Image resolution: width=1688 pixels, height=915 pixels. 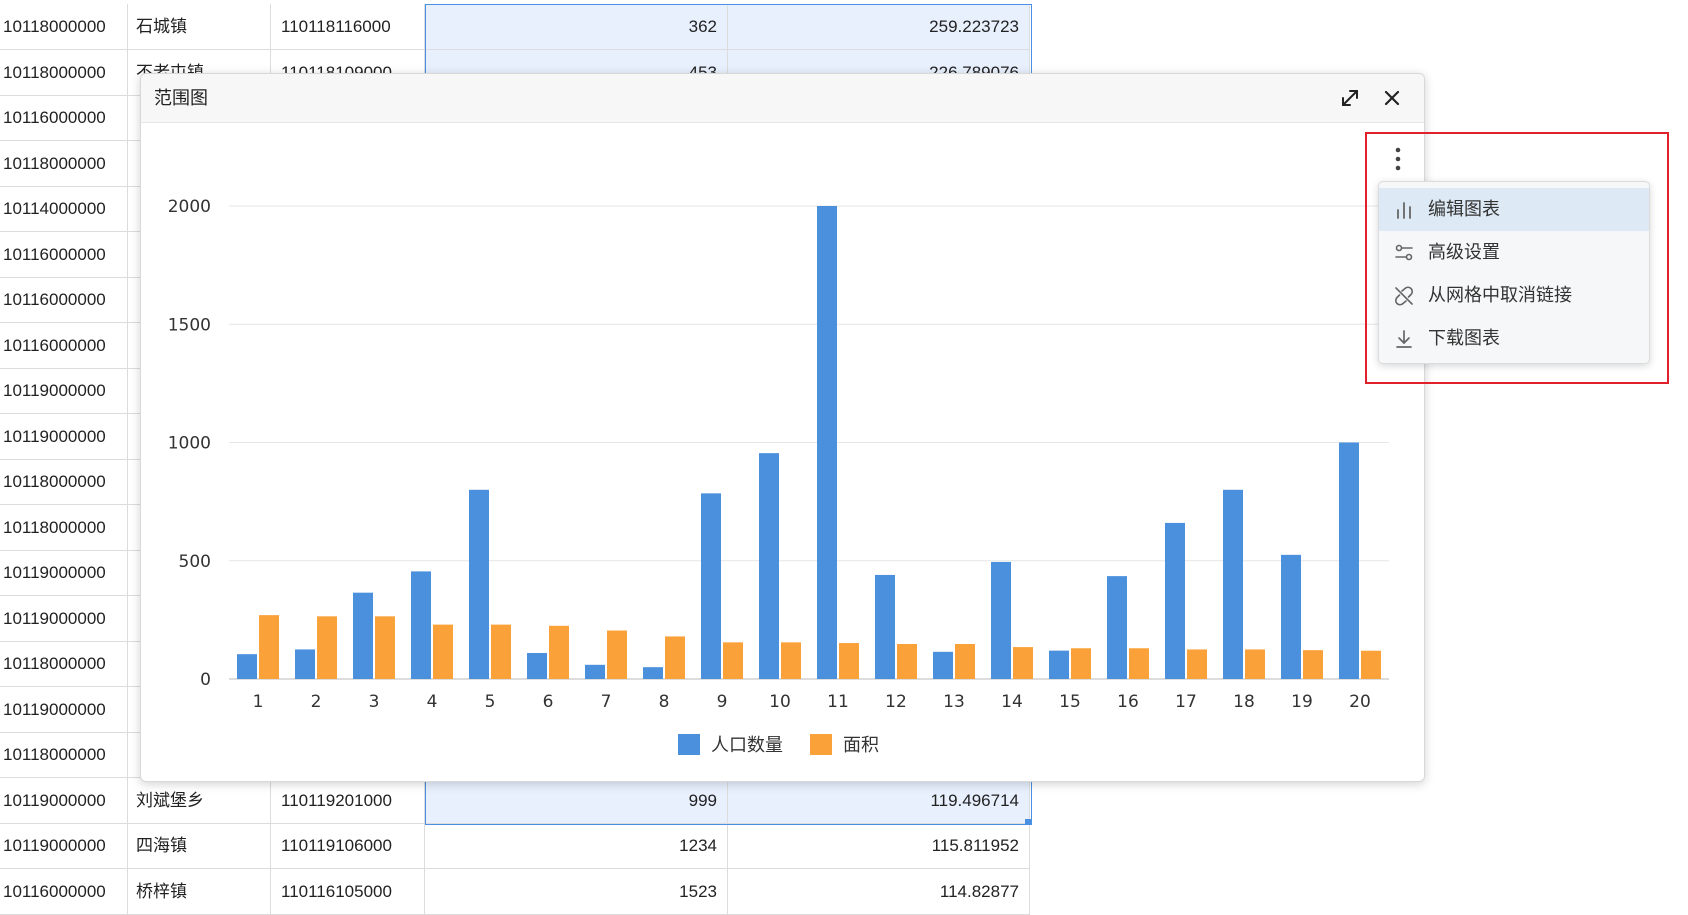 I want to click on unlink-icon, so click(x=1404, y=296).